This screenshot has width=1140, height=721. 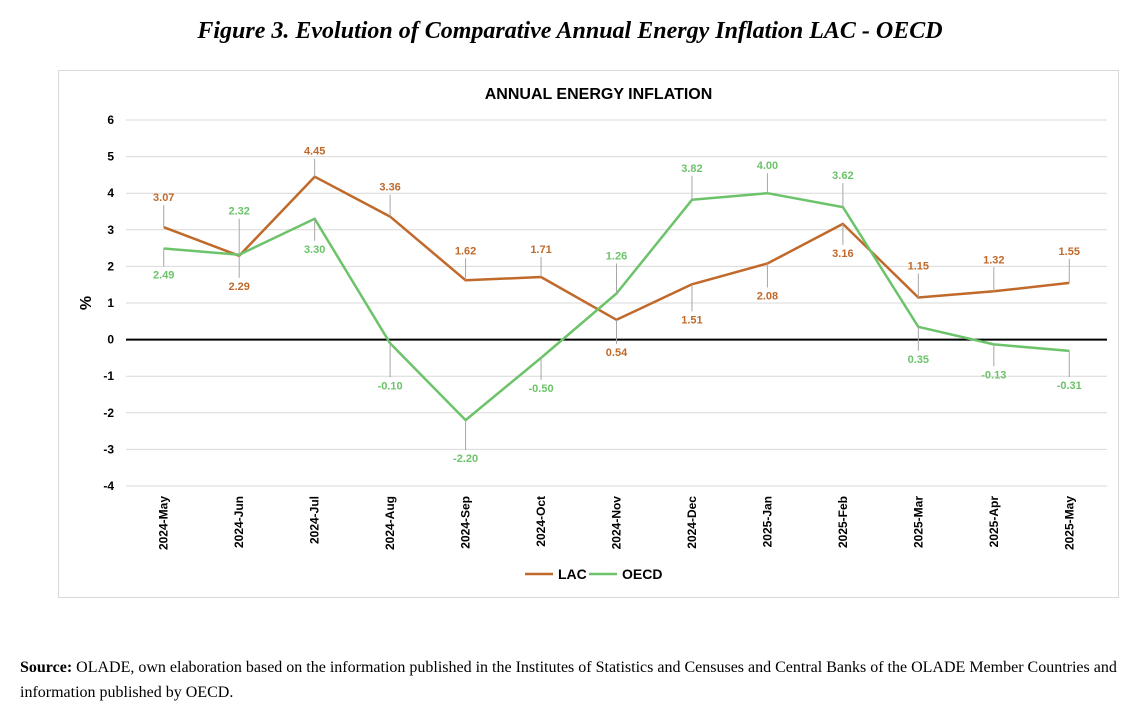 What do you see at coordinates (110, 230) in the screenshot?
I see `y-tick-label: 3` at bounding box center [110, 230].